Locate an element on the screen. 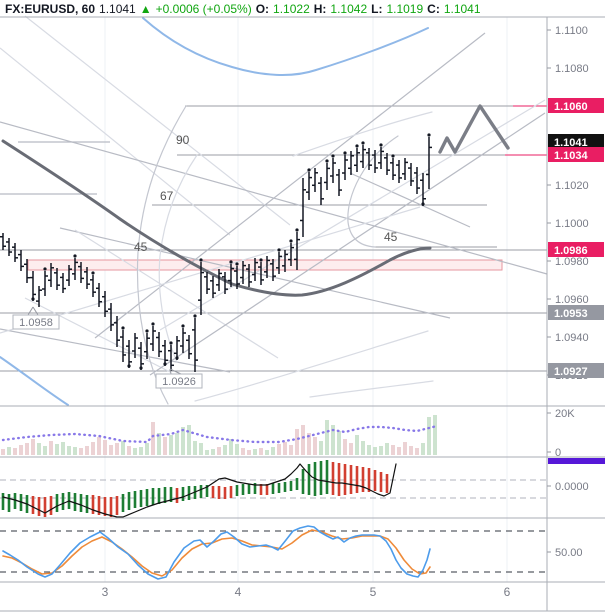  svg-text: 1.0953 is located at coordinates (571, 314).